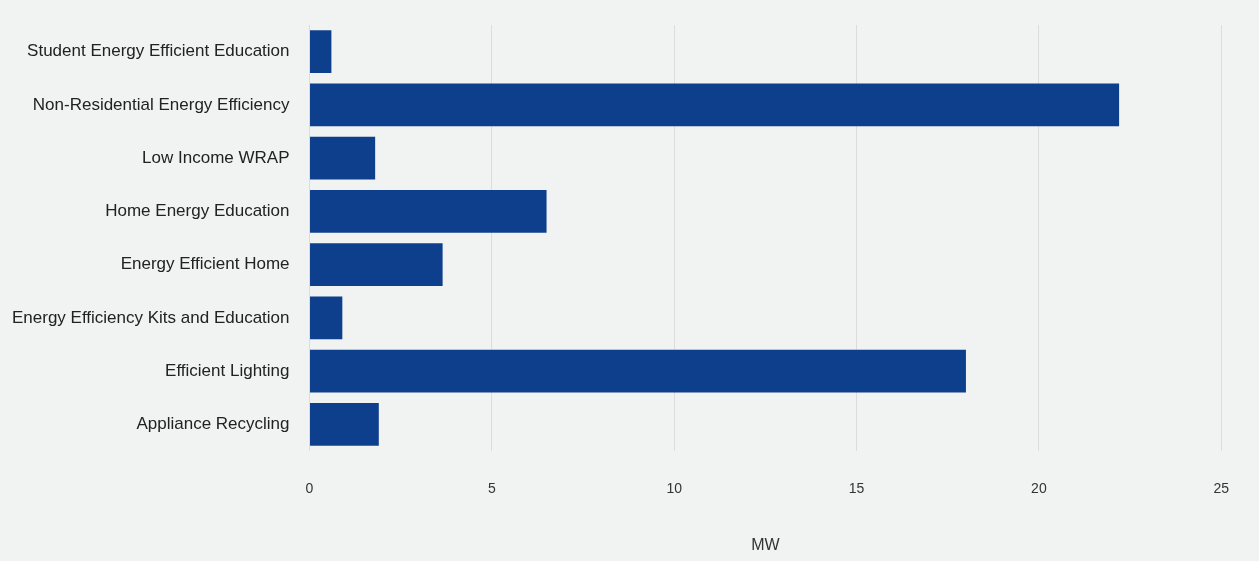  What do you see at coordinates (197, 211) in the screenshot?
I see `y-tick-label: Home Energy Education` at bounding box center [197, 211].